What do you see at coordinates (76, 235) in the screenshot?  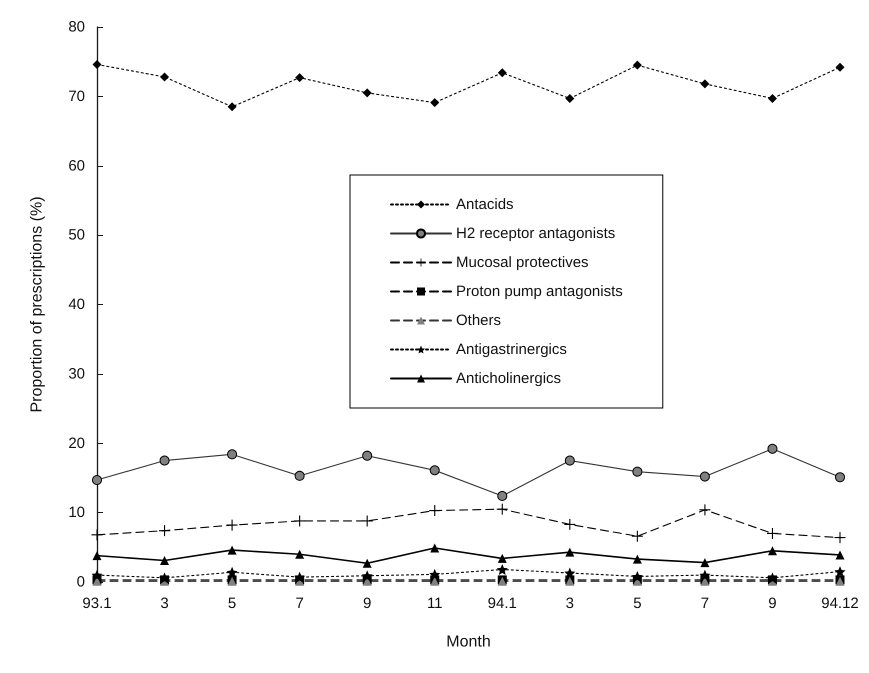 I see `y-tick-label: 50` at bounding box center [76, 235].